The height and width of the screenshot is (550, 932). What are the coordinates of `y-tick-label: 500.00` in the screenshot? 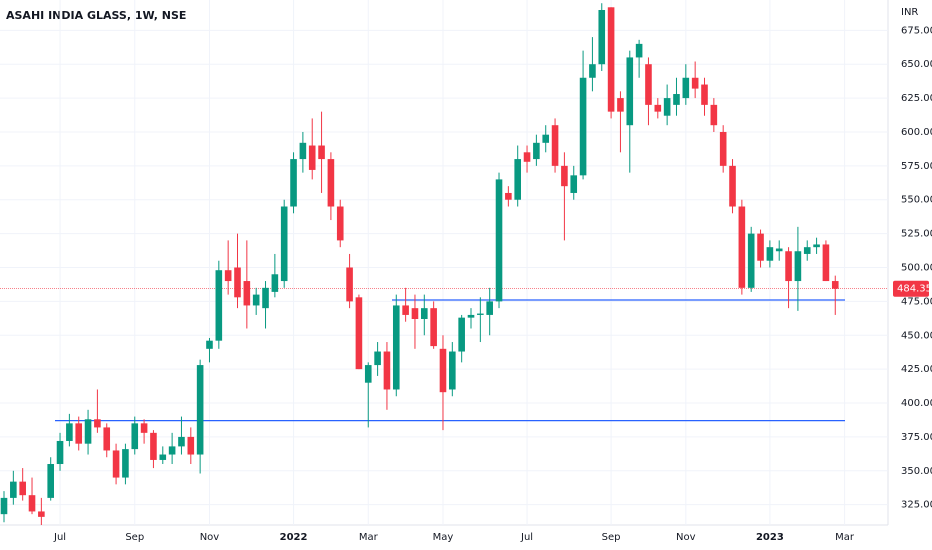 It's located at (916, 268).